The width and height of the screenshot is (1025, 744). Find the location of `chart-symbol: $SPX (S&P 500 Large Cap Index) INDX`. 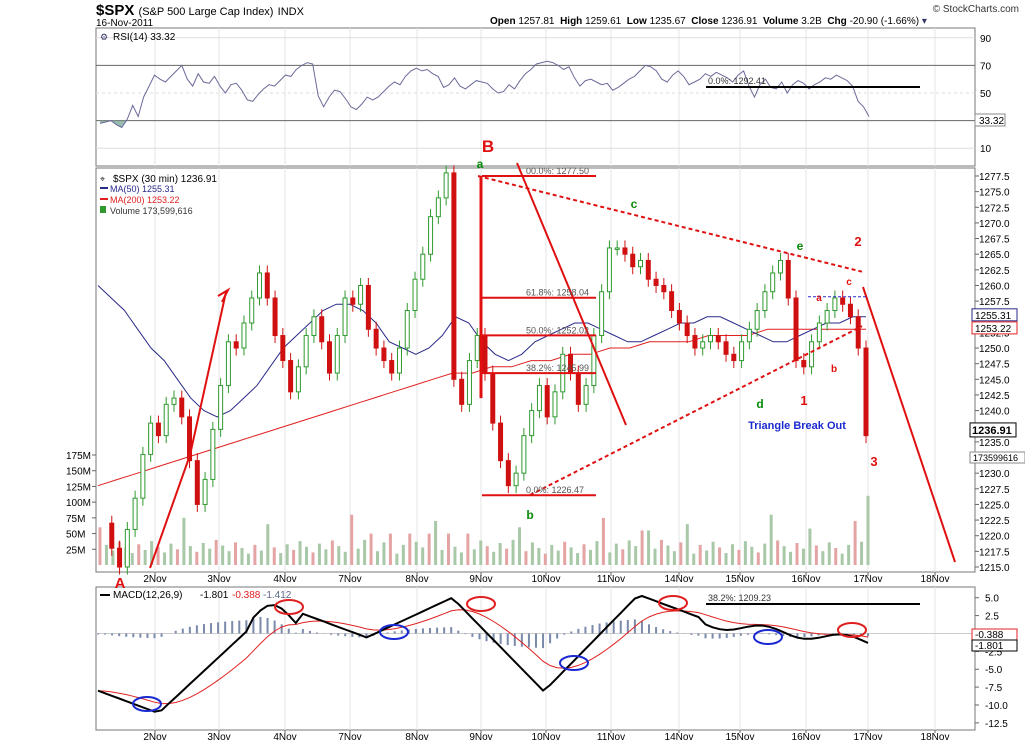

chart-symbol: $SPX (S&P 500 Large Cap Index) INDX is located at coordinates (200, 10).